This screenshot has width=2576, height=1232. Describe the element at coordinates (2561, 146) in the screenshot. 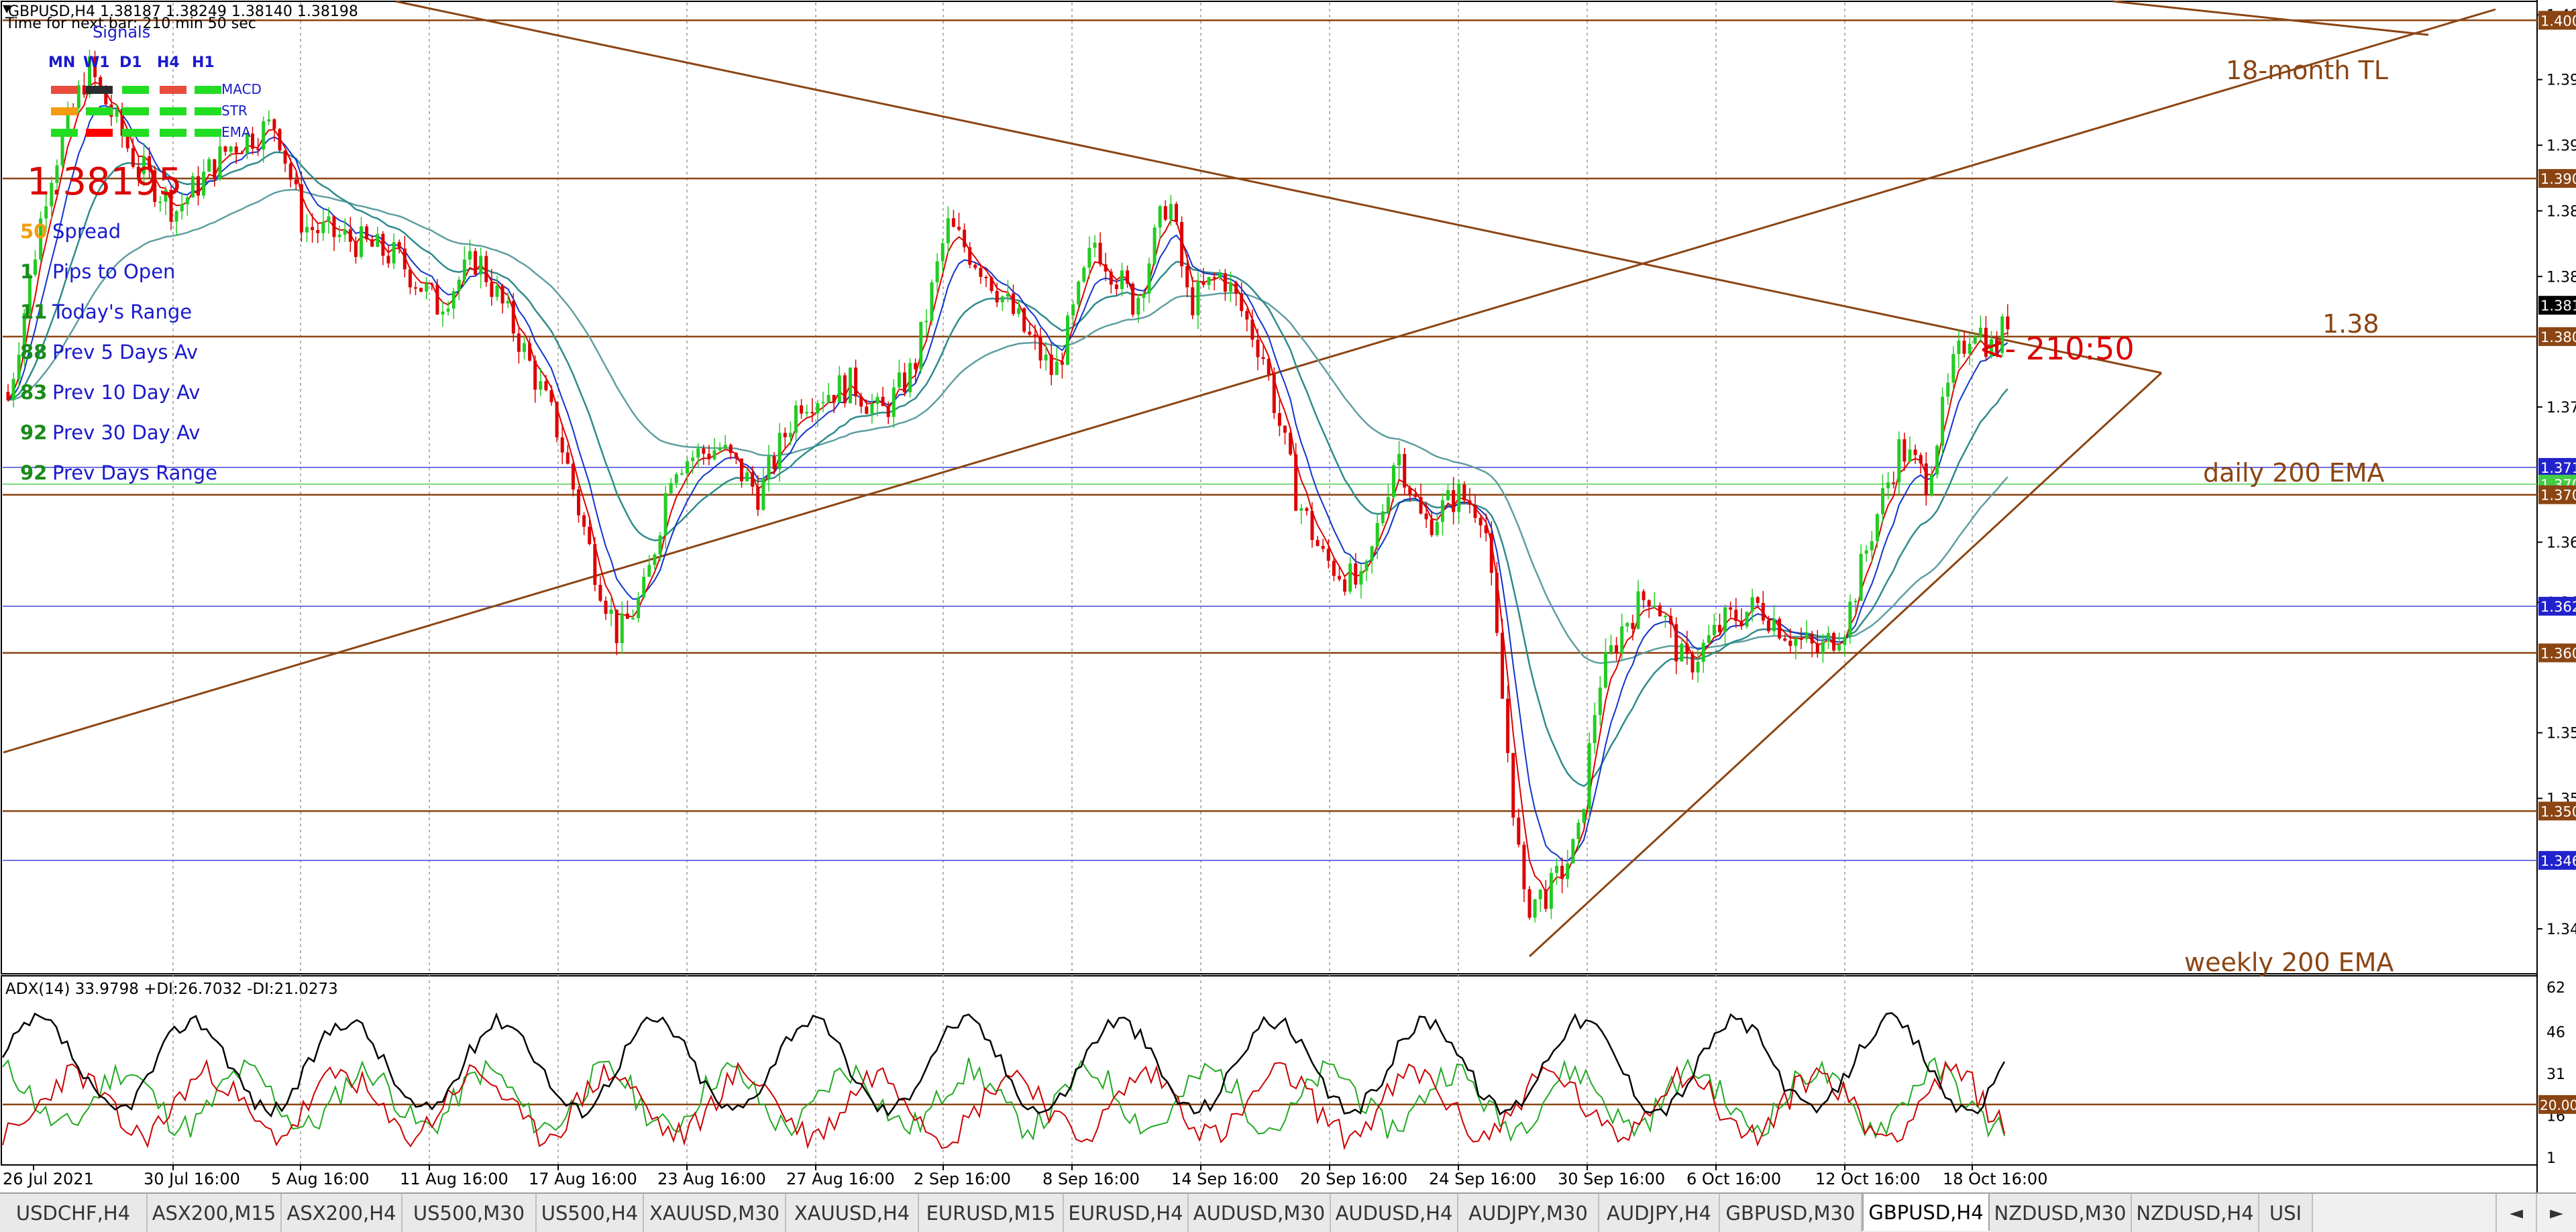

I see `price-tick-label: 1.39210` at that location.